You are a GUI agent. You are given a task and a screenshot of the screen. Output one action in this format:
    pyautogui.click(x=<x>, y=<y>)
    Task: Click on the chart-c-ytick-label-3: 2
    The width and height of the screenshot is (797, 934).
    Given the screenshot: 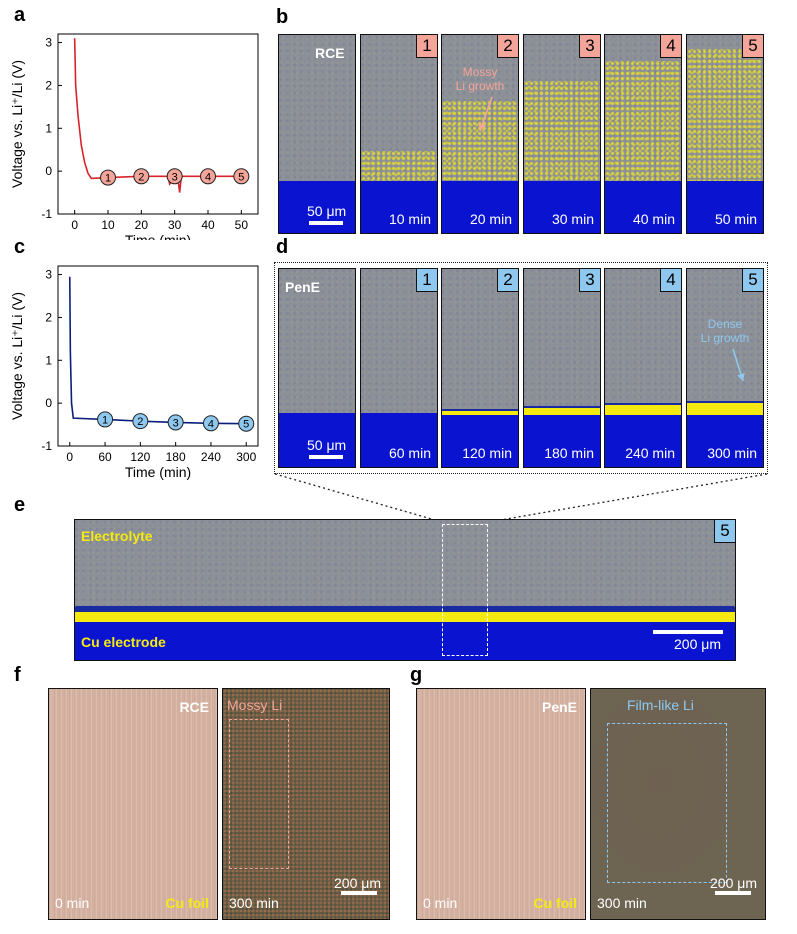 What is the action you would take?
    pyautogui.click(x=48, y=317)
    